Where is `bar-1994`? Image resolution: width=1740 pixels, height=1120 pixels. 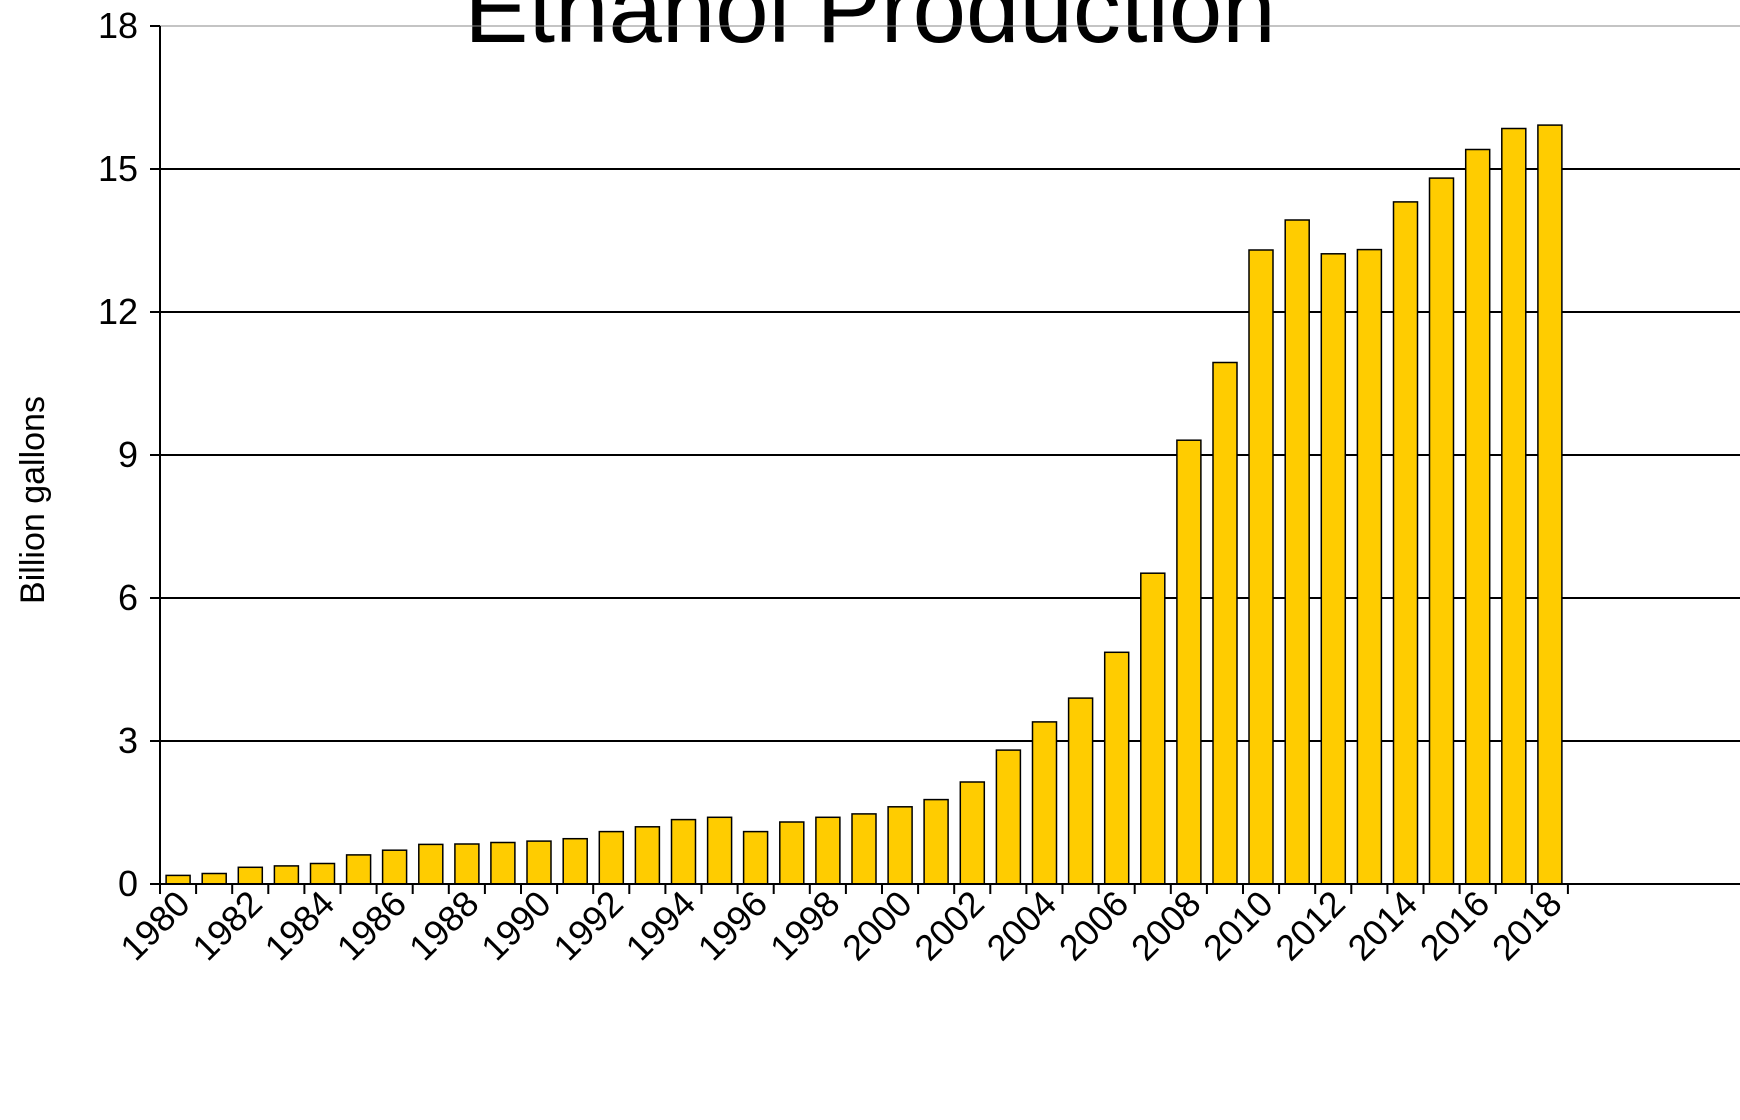 bar-1994 is located at coordinates (683, 851).